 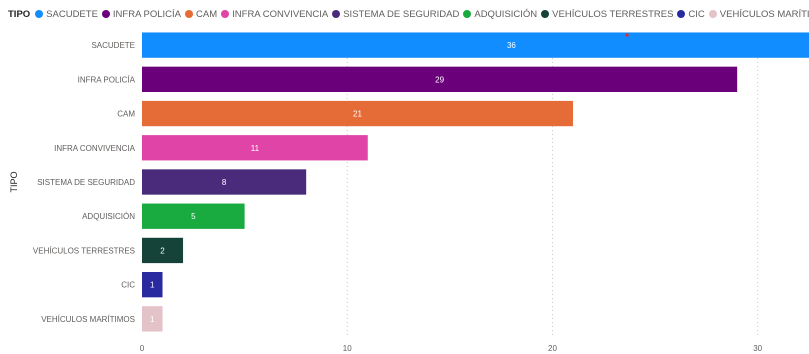 I want to click on x-tick-label: 30, so click(x=757, y=348).